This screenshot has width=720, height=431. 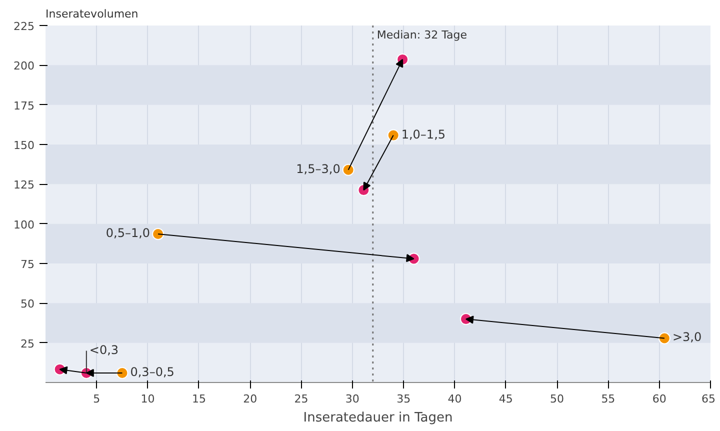 What do you see at coordinates (352, 399) in the screenshot?
I see `x-tick-label: 30` at bounding box center [352, 399].